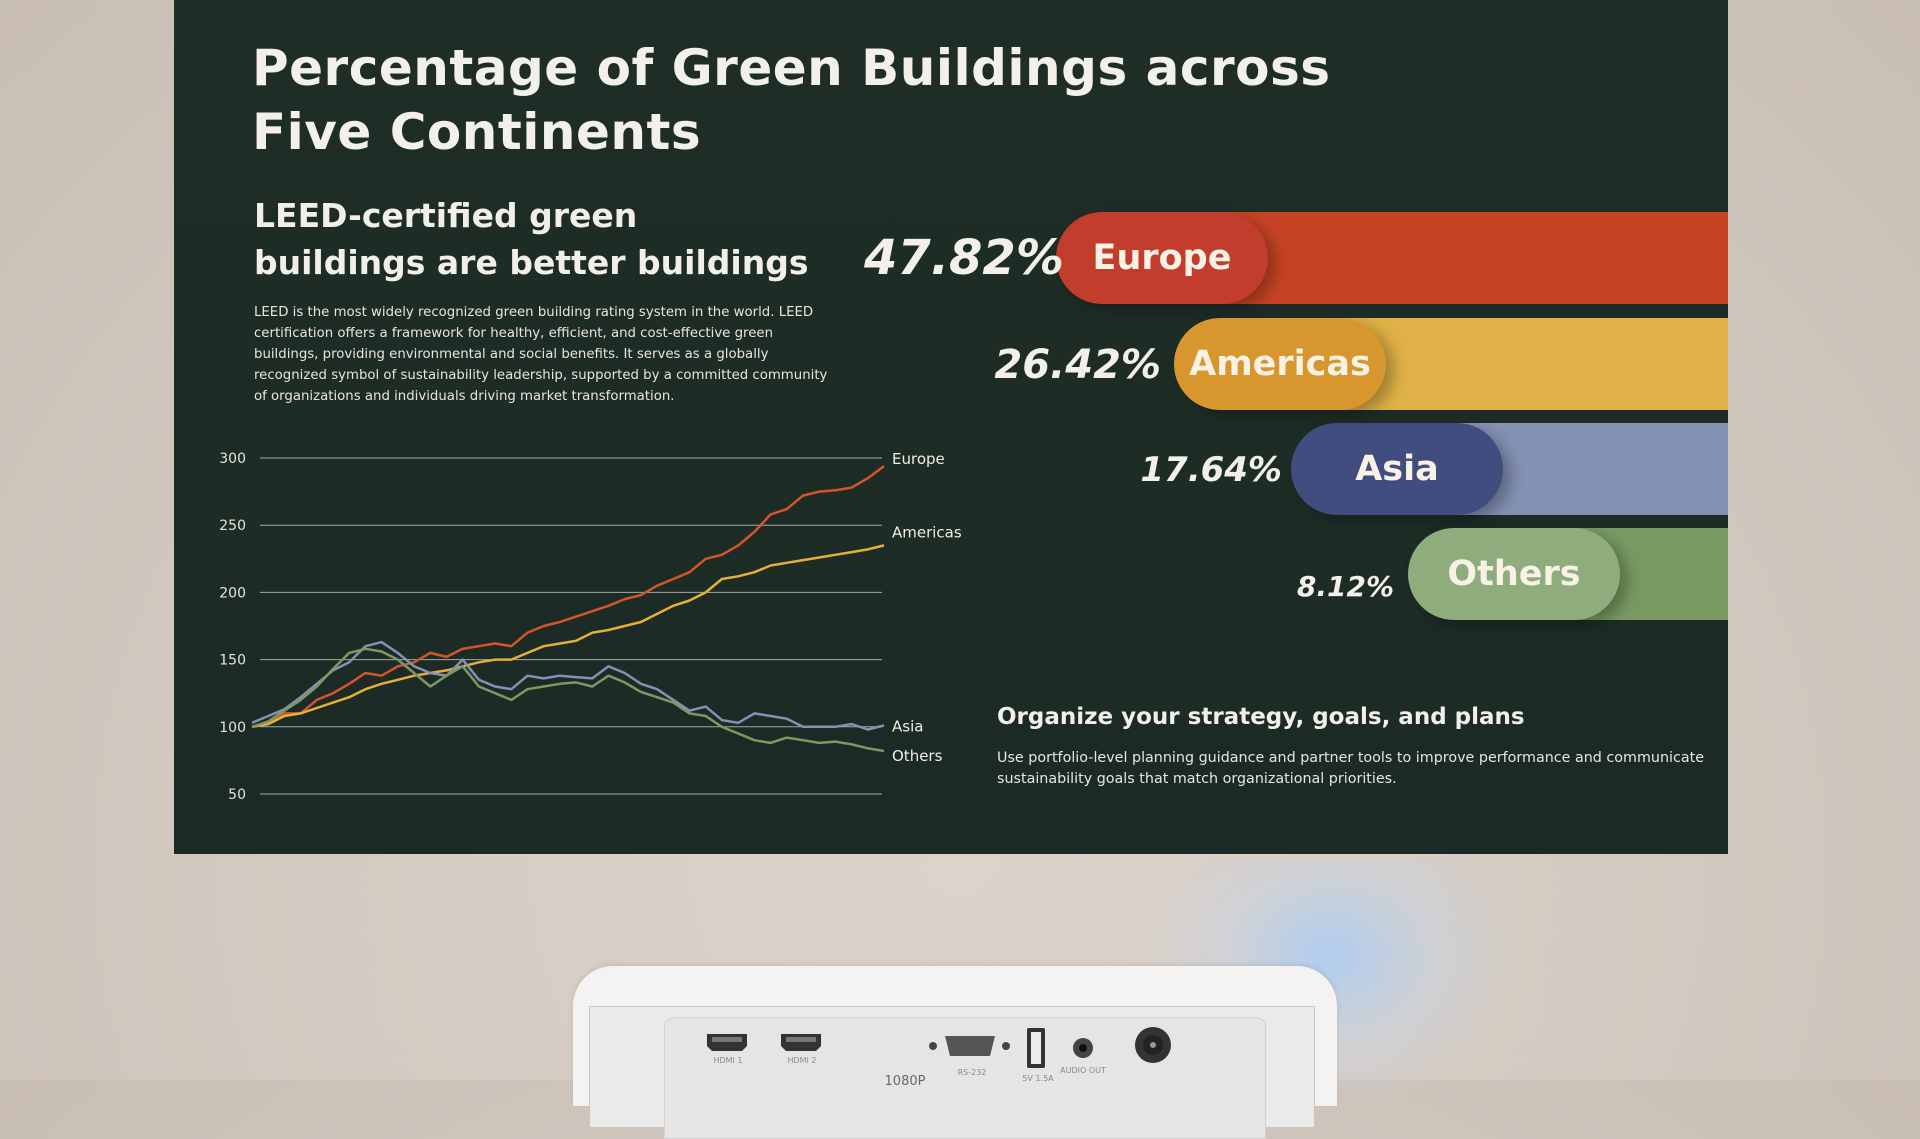 The height and width of the screenshot is (1139, 1920). I want to click on y-tick-label: 150, so click(232, 661).